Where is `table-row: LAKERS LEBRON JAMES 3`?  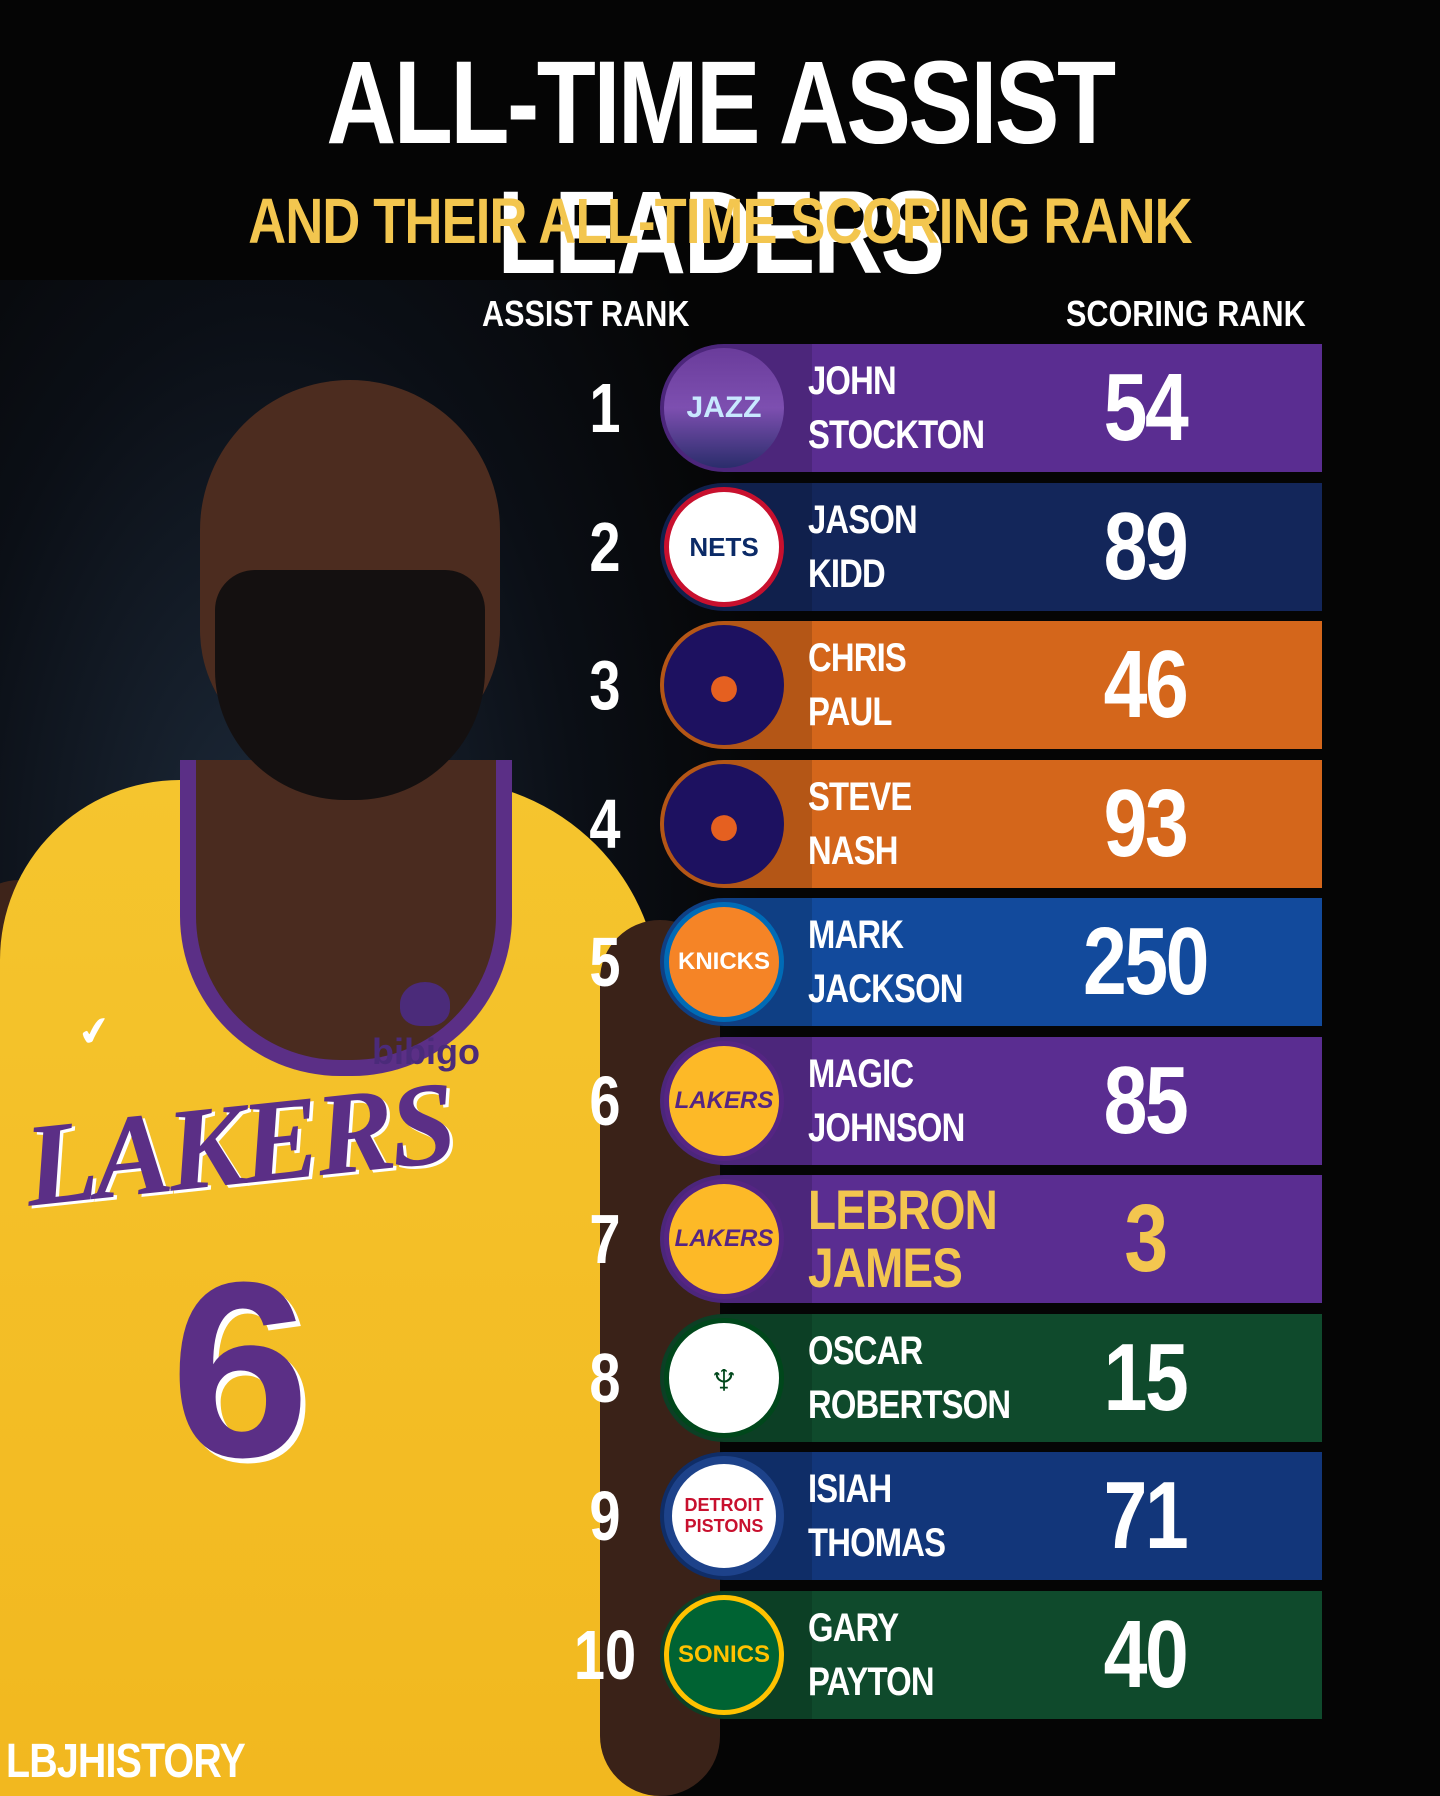
table-row: LAKERS LEBRON JAMES 3 is located at coordinates (991, 1239).